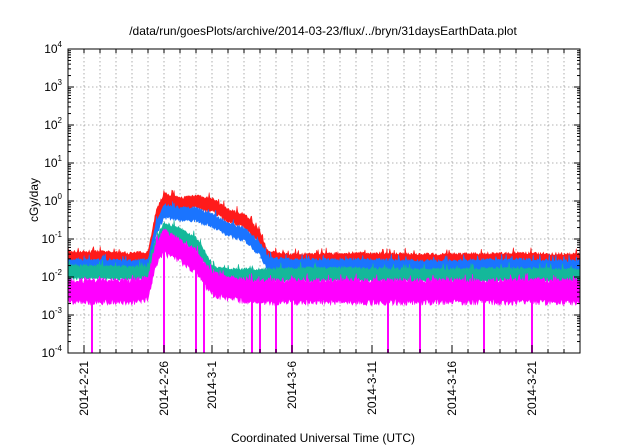  Describe the element at coordinates (372, 388) in the screenshot. I see `x-tick-label: 2014-3-11` at that location.